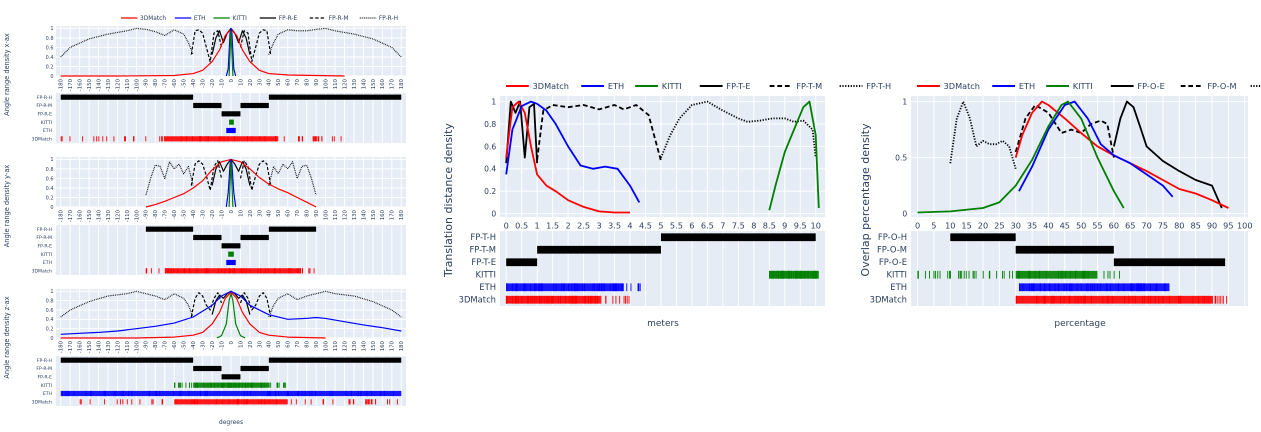 The height and width of the screenshot is (432, 1261). I want to click on legend-item-ETH: ETH, so click(602, 86).